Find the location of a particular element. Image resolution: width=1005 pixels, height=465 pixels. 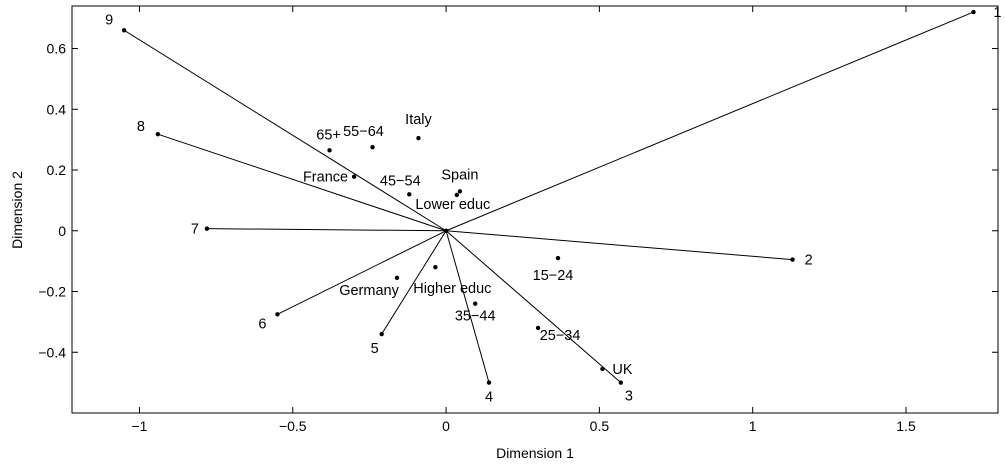

point-label: 25−34 is located at coordinates (560, 336).